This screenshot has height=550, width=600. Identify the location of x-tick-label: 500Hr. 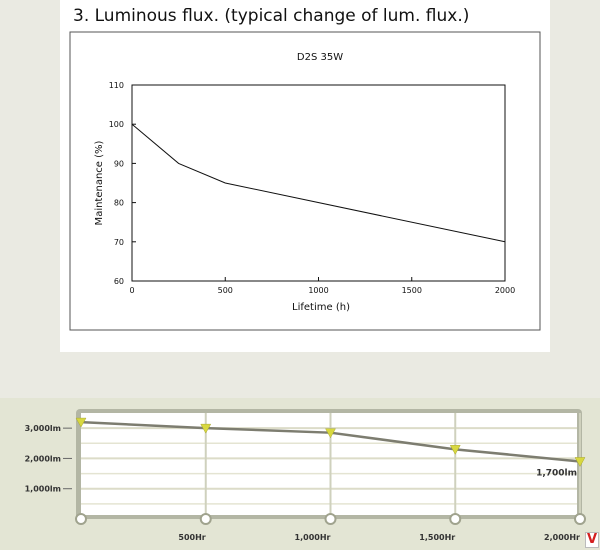
(191, 537).